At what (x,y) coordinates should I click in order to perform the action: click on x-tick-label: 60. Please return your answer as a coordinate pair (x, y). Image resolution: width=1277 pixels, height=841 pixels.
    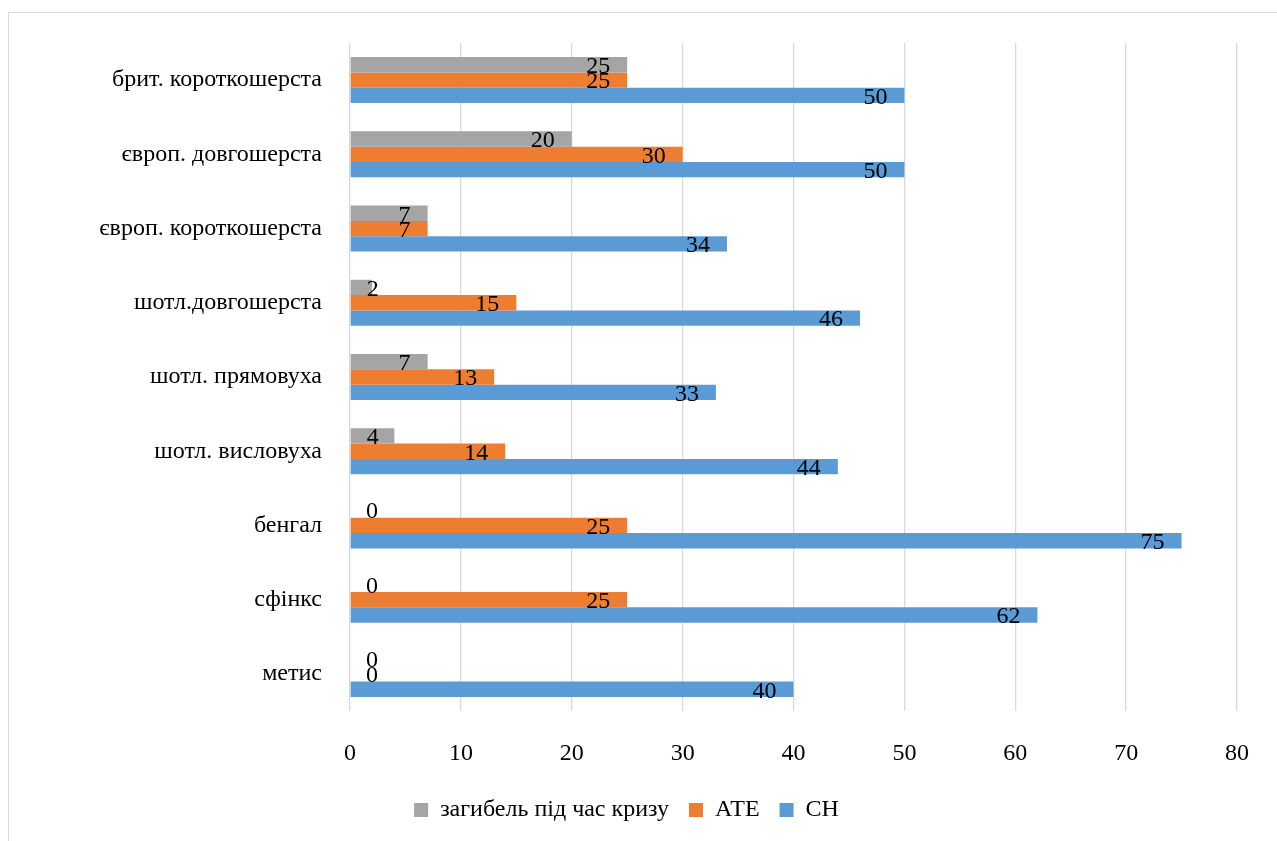
    Looking at the image, I should click on (1015, 751).